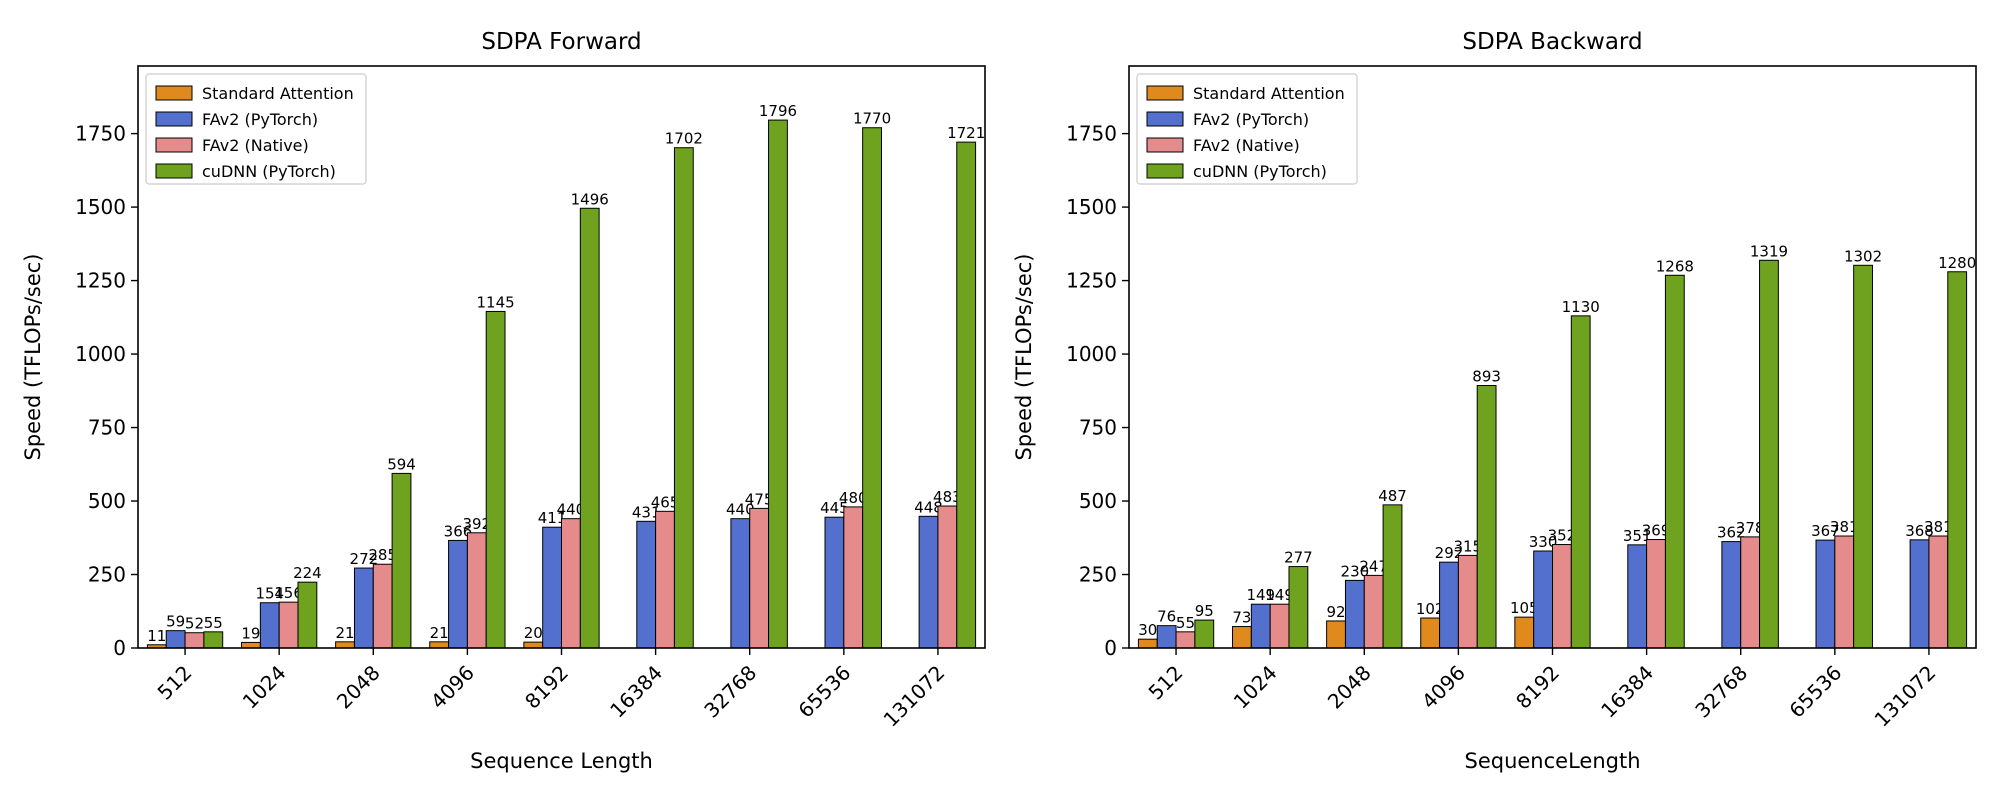  What do you see at coordinates (1392, 496) in the screenshot?
I see `data-label: 487` at bounding box center [1392, 496].